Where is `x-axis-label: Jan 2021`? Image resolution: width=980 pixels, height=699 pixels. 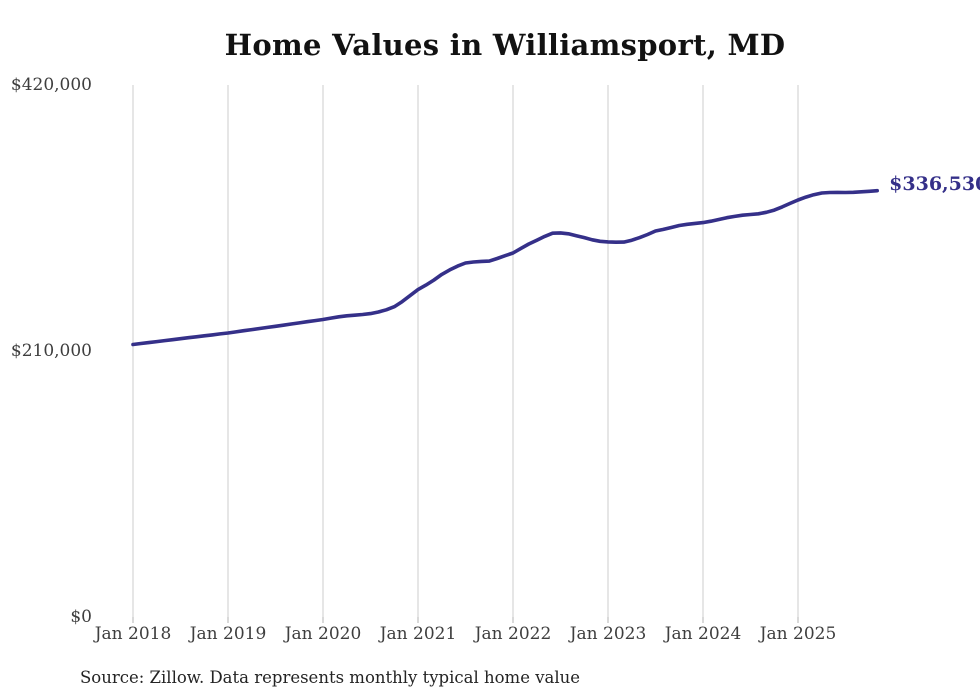
x-axis-label: Jan 2021 is located at coordinates (418, 634).